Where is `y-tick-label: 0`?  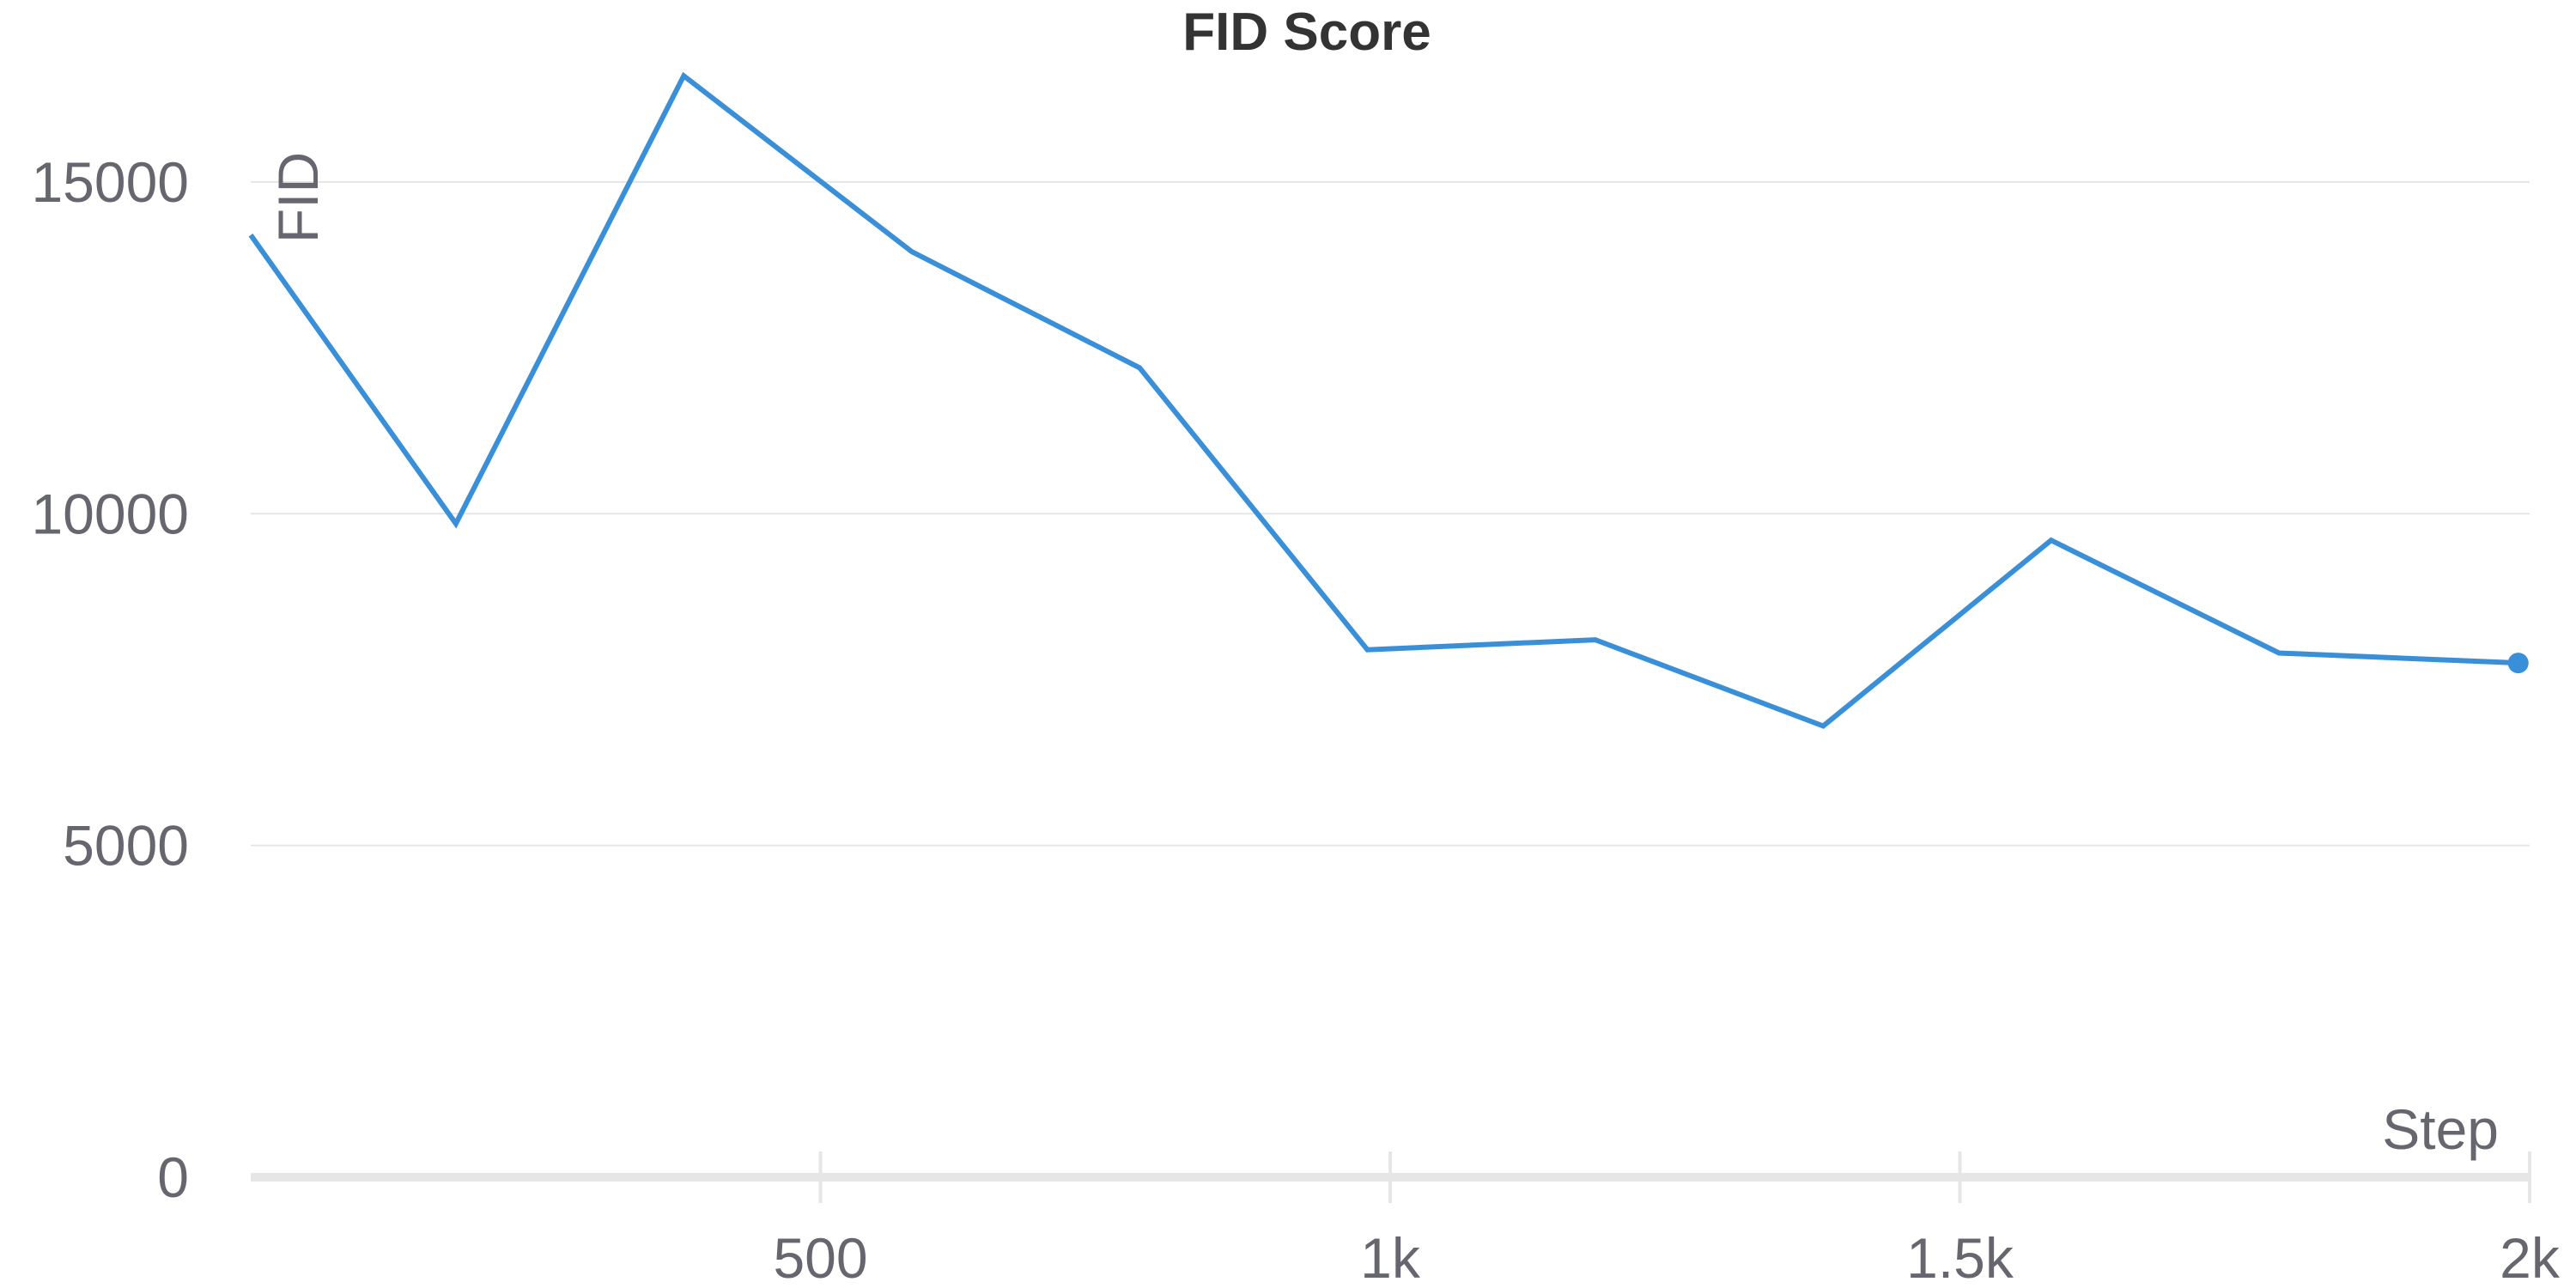
y-tick-label: 0 is located at coordinates (173, 1177).